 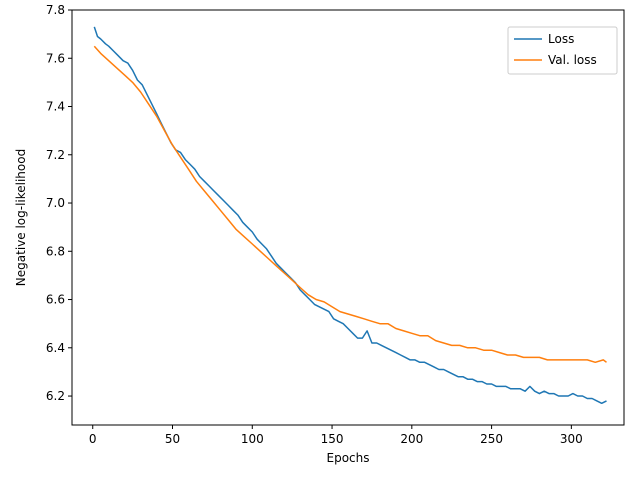 I want to click on x-tick-label: 300, so click(x=571, y=439).